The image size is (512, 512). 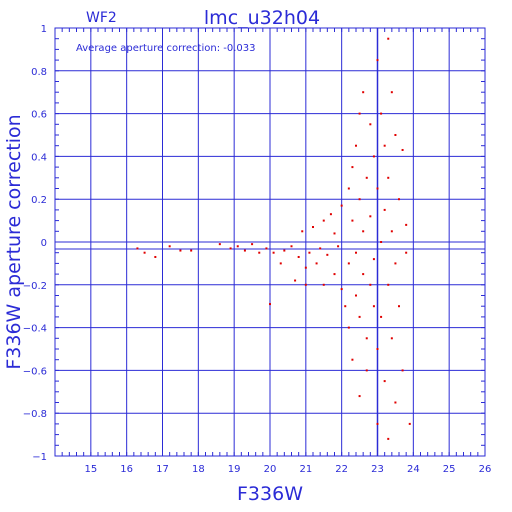 What do you see at coordinates (270, 469) in the screenshot?
I see `x-tick-label: 20` at bounding box center [270, 469].